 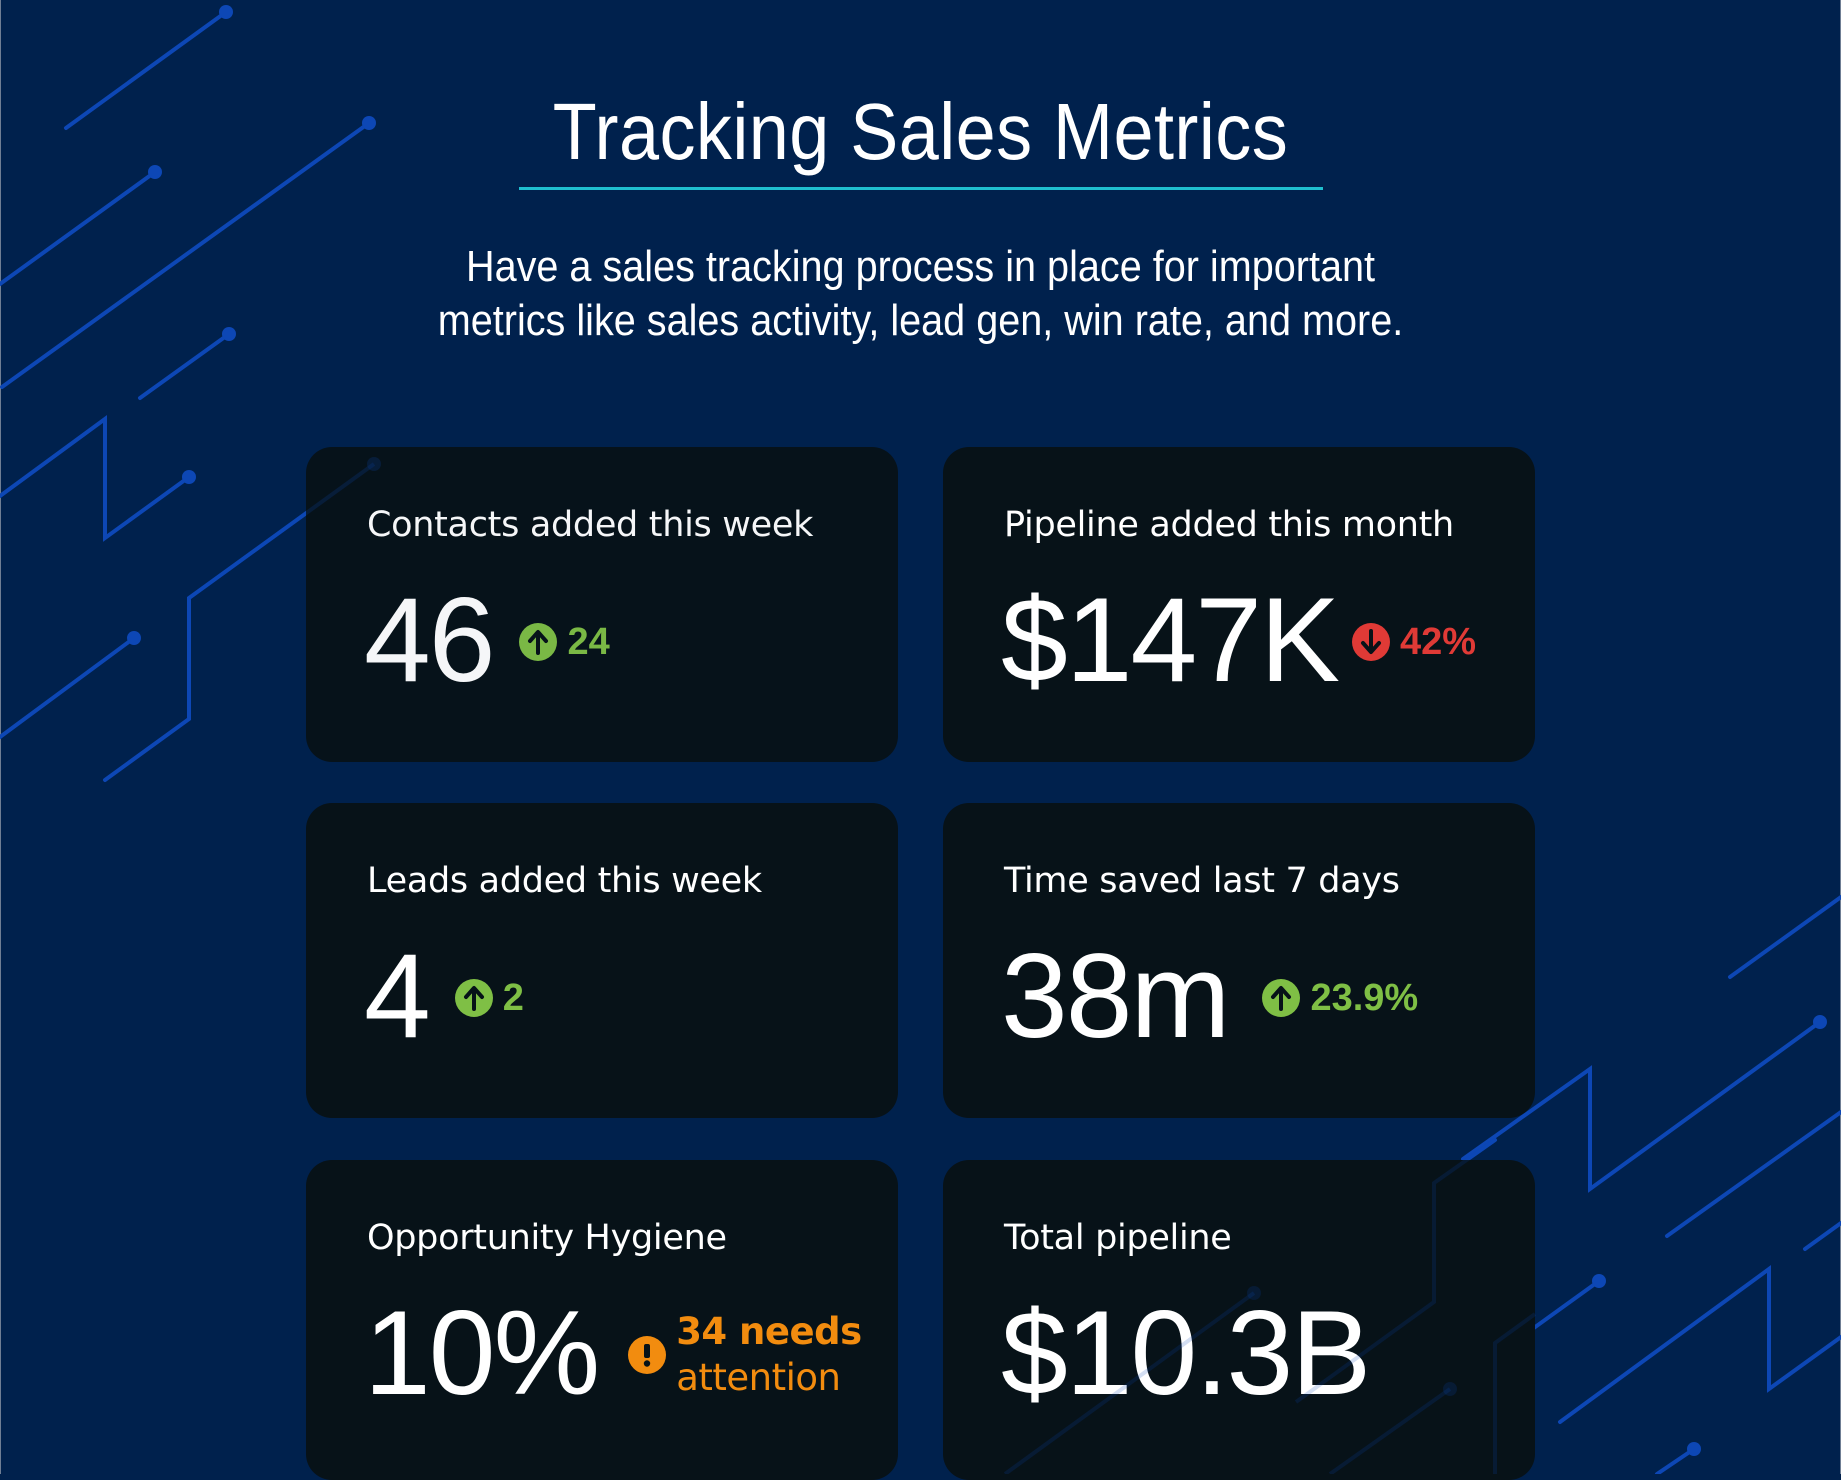 I want to click on change-value: 24, so click(x=588, y=641).